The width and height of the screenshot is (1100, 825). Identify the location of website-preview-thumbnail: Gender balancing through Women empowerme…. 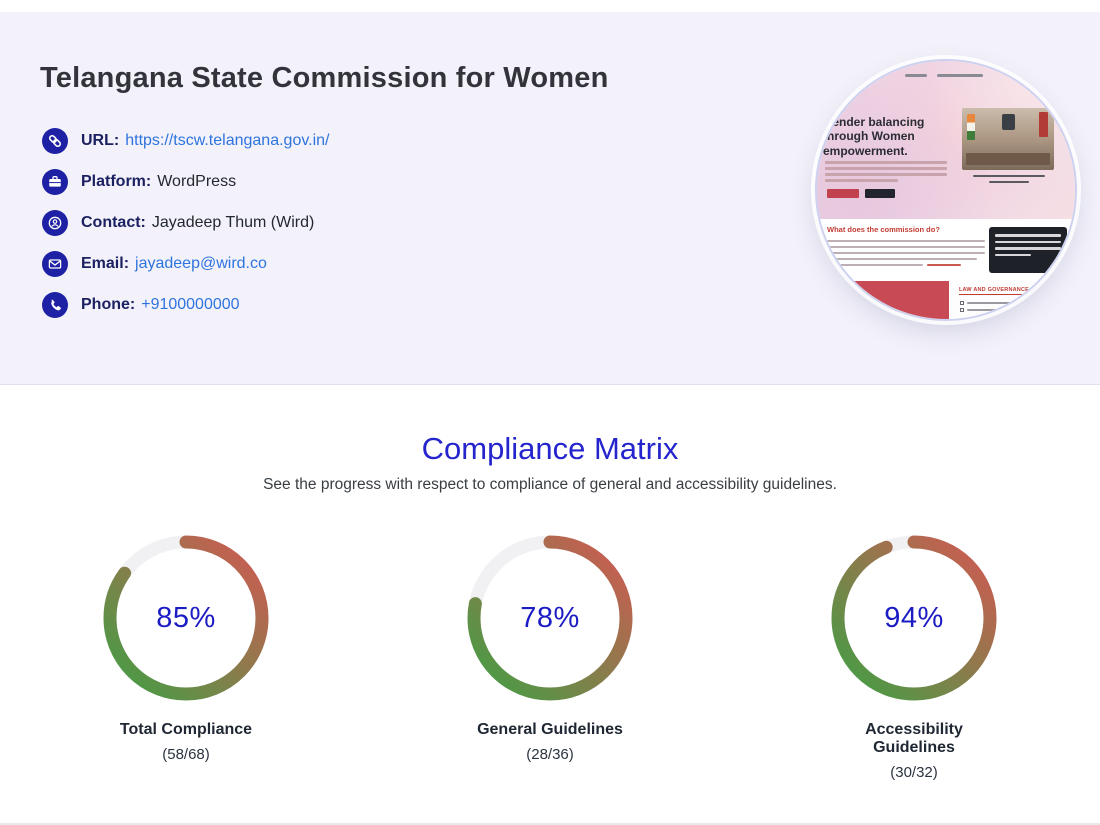
(946, 190).